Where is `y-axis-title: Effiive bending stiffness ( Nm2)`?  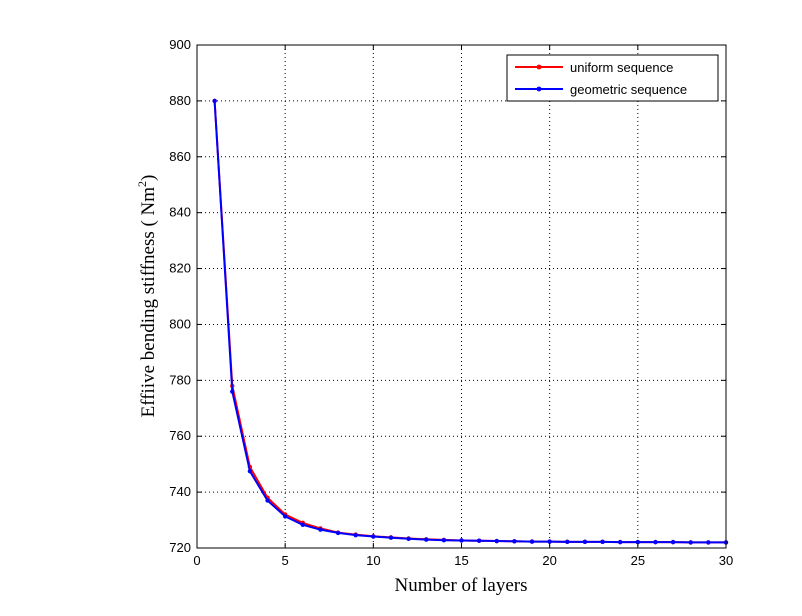
y-axis-title: Effiive bending stiffness ( Nm2) is located at coordinates (147, 296).